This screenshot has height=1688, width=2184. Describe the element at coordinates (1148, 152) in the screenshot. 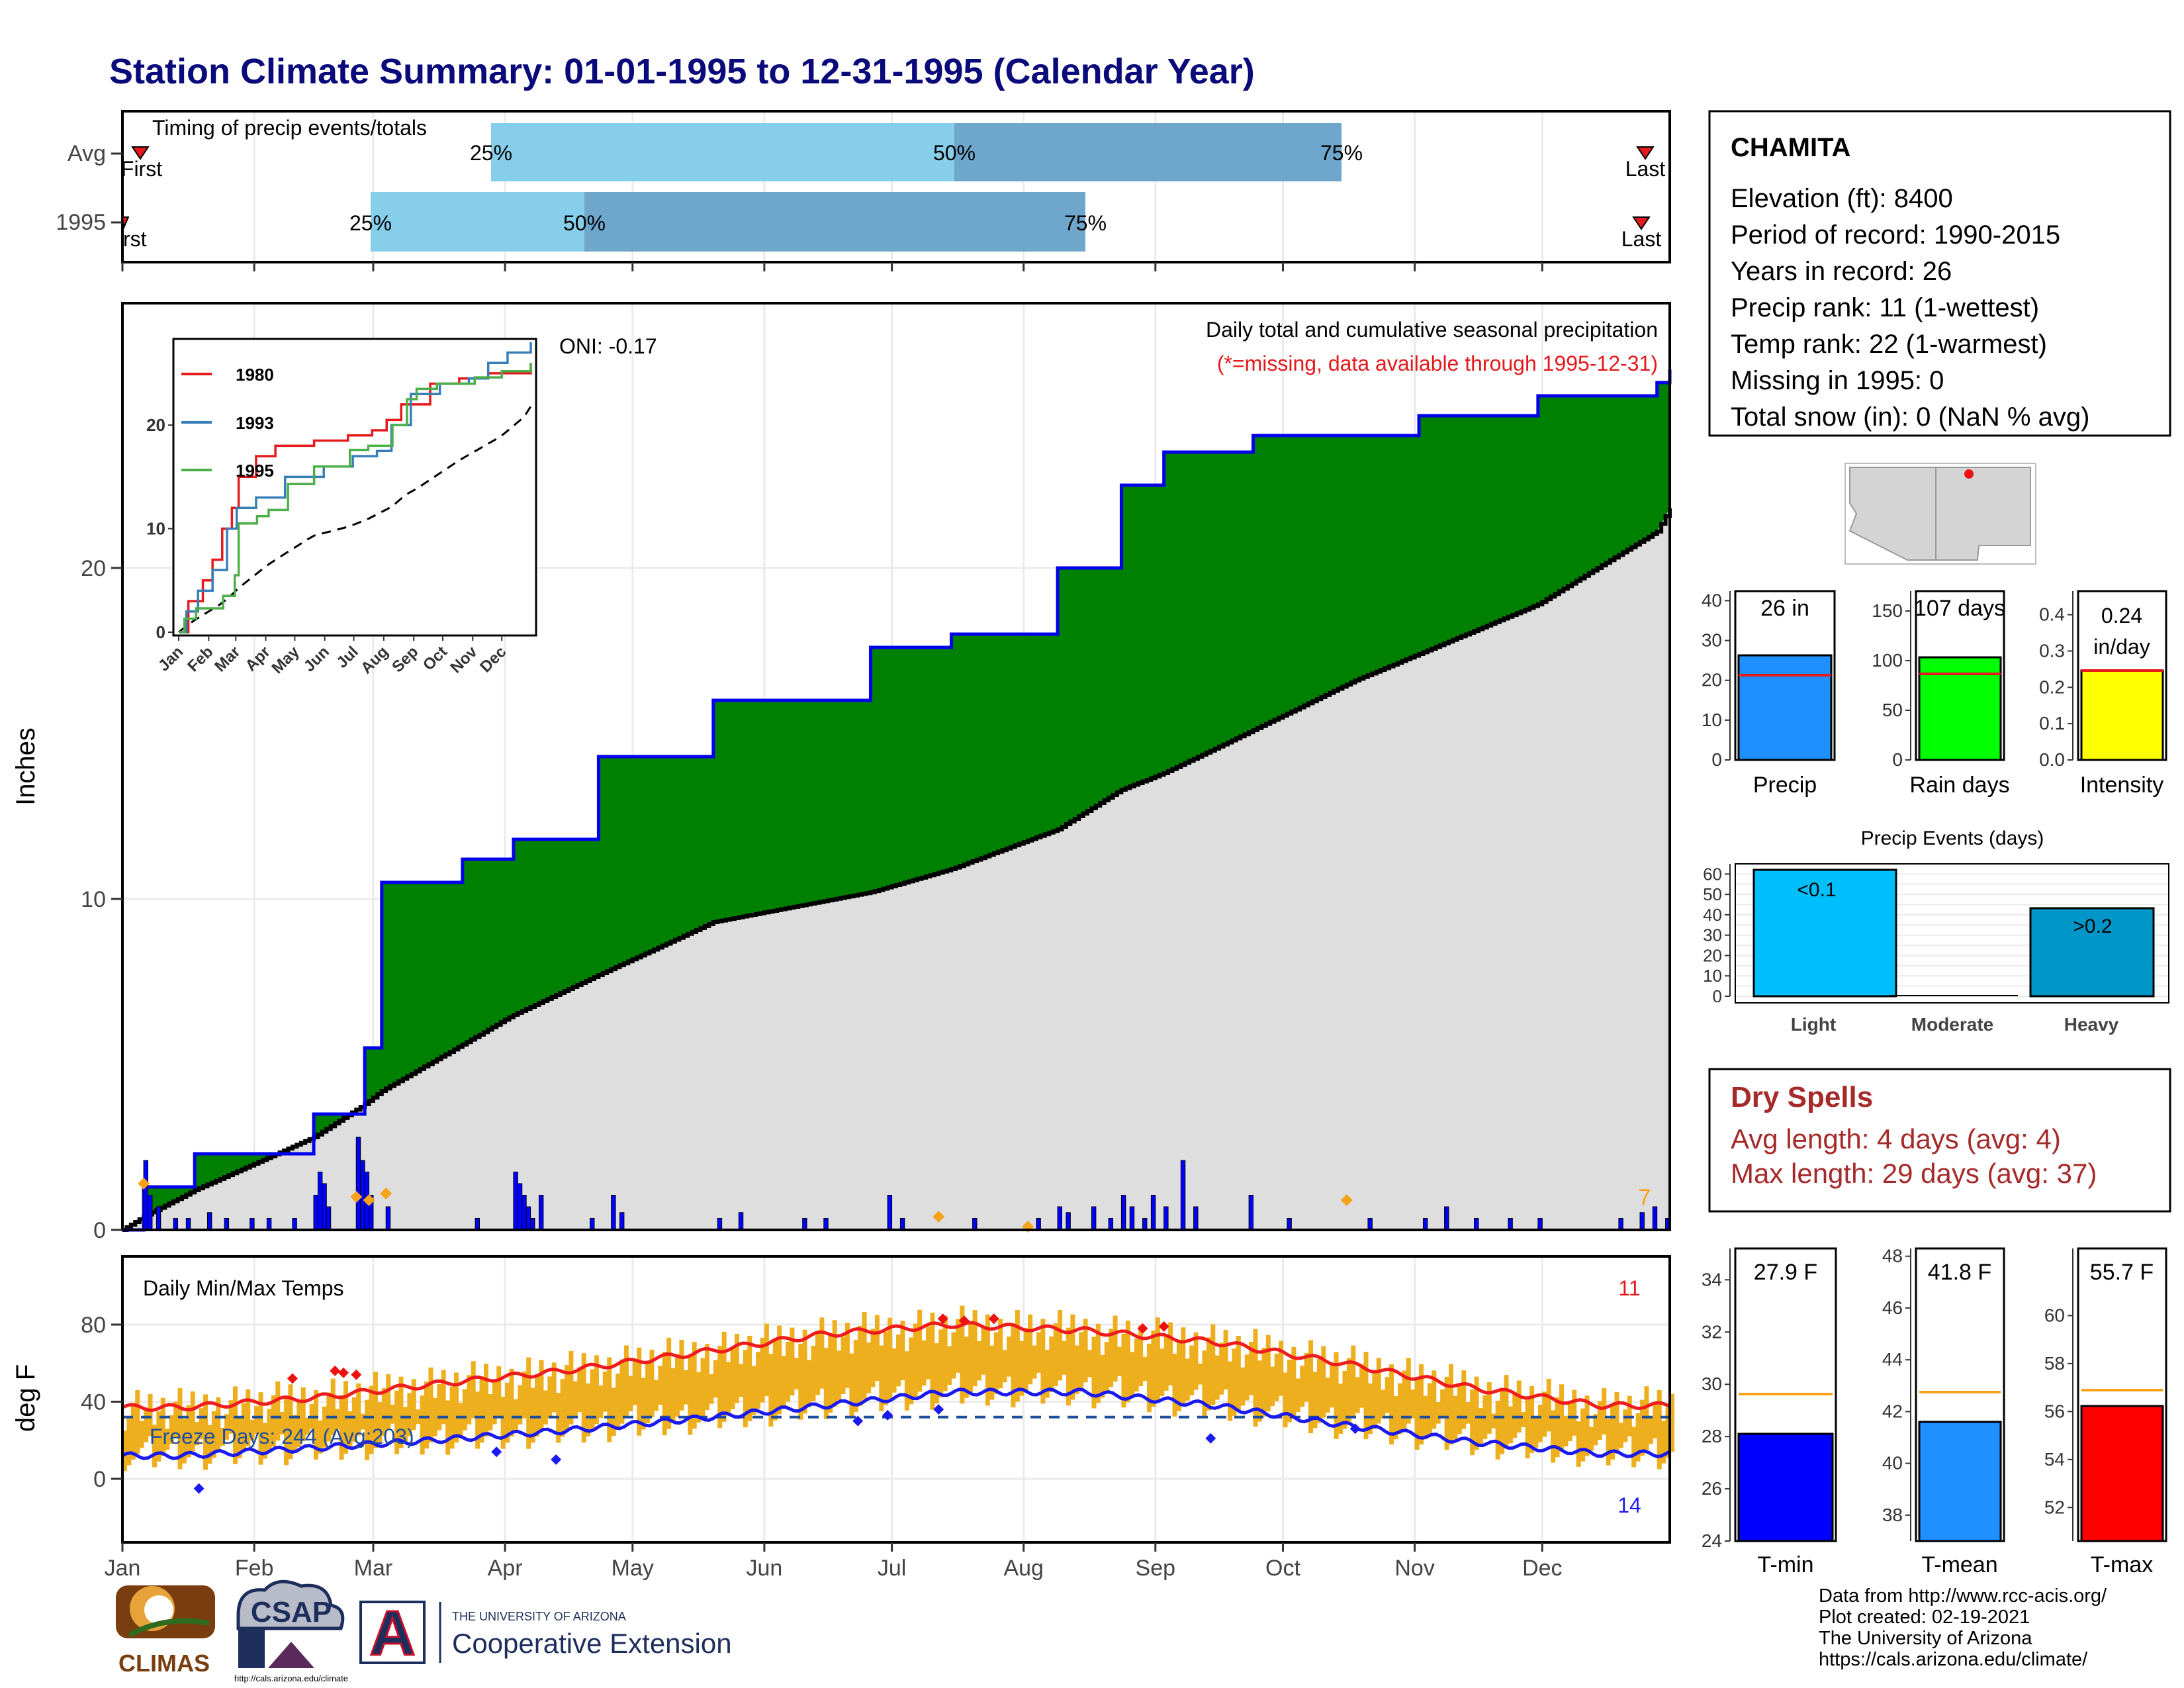

I see `timing-avg-50-75-bar` at that location.